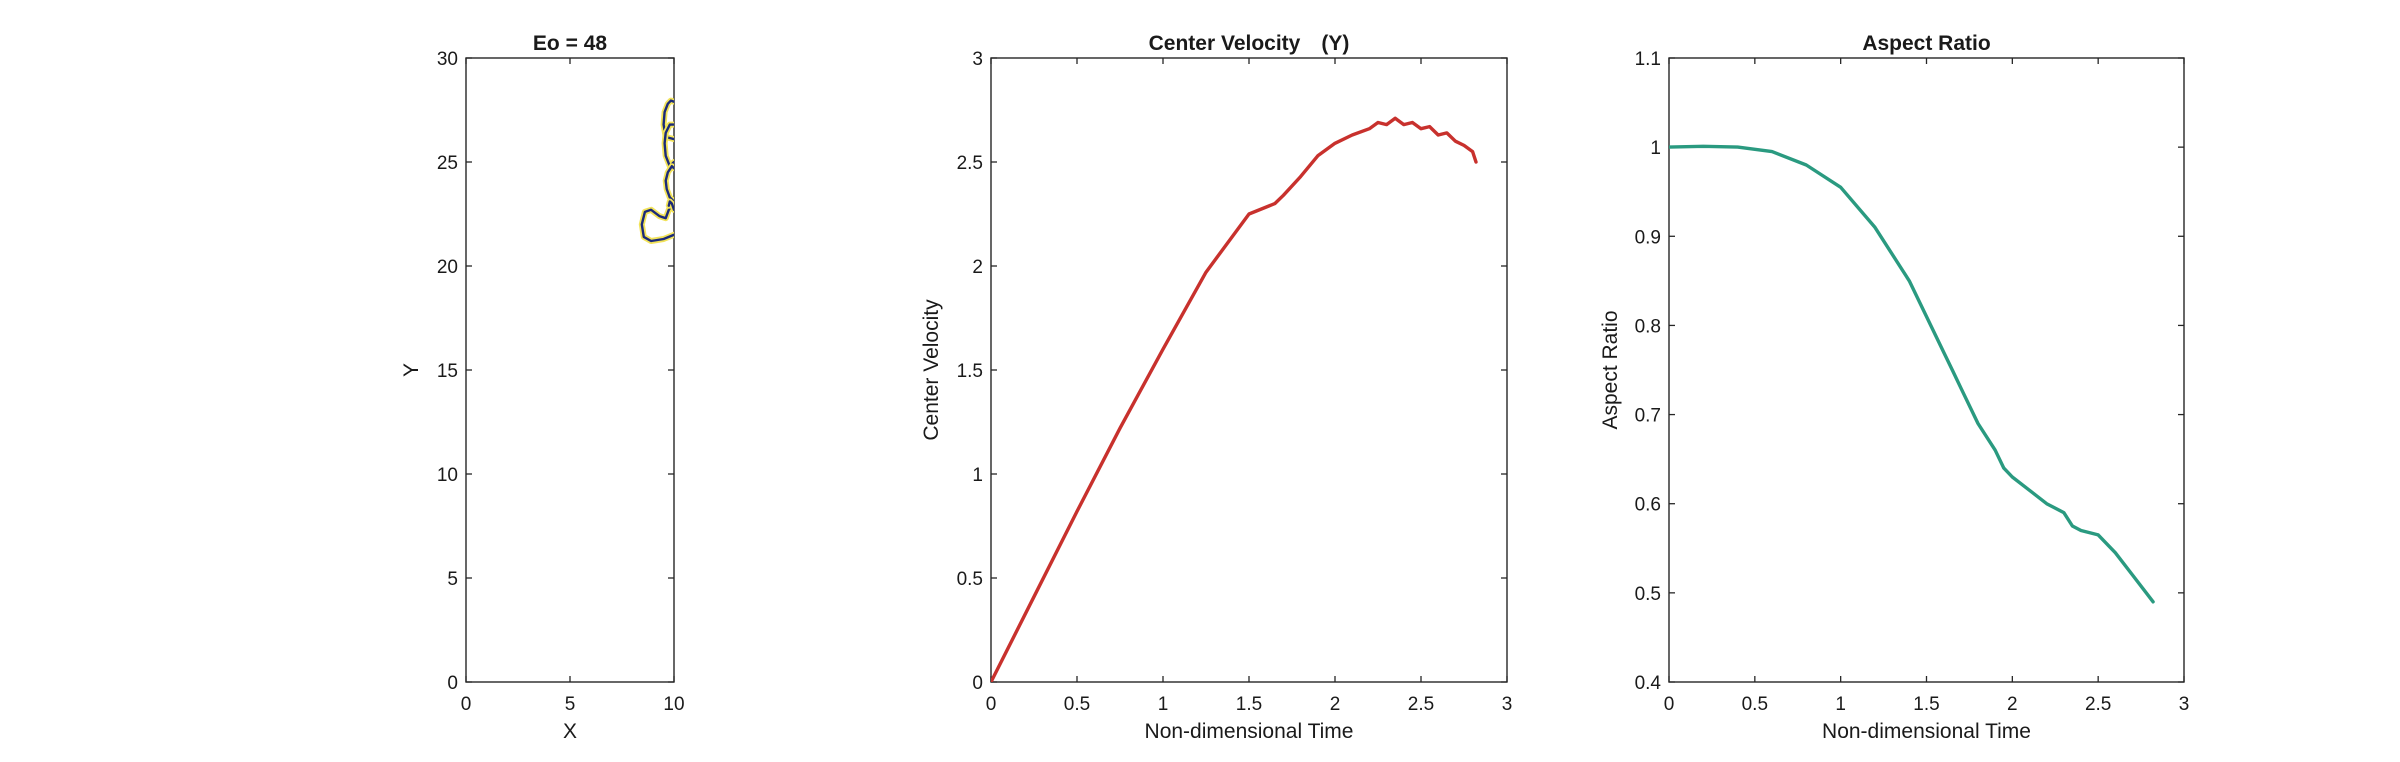  Describe the element at coordinates (447, 371) in the screenshot. I see `y-tick-label: 15` at that location.